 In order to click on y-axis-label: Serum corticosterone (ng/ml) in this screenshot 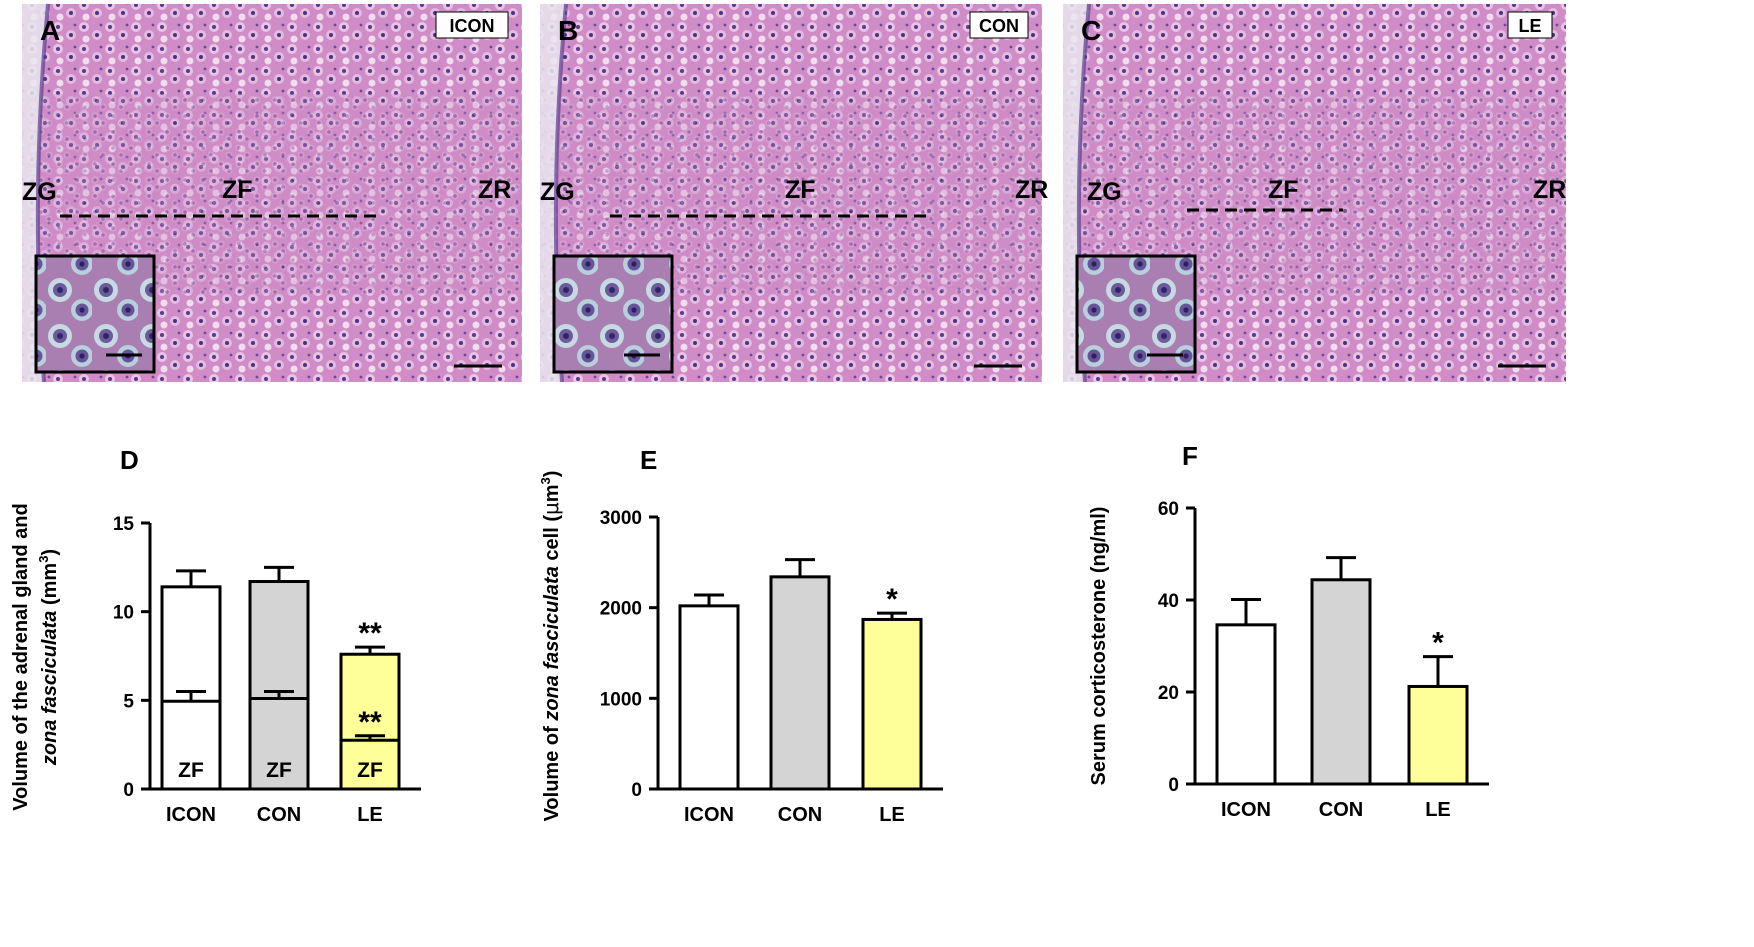, I will do `click(1099, 646)`.